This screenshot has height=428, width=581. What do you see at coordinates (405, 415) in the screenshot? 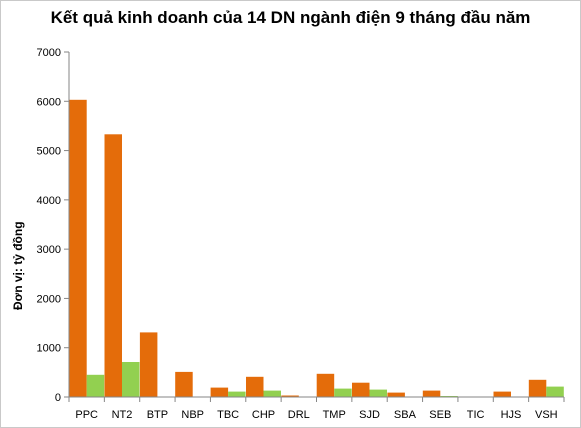
I see `x-tick-label: SBA` at bounding box center [405, 415].